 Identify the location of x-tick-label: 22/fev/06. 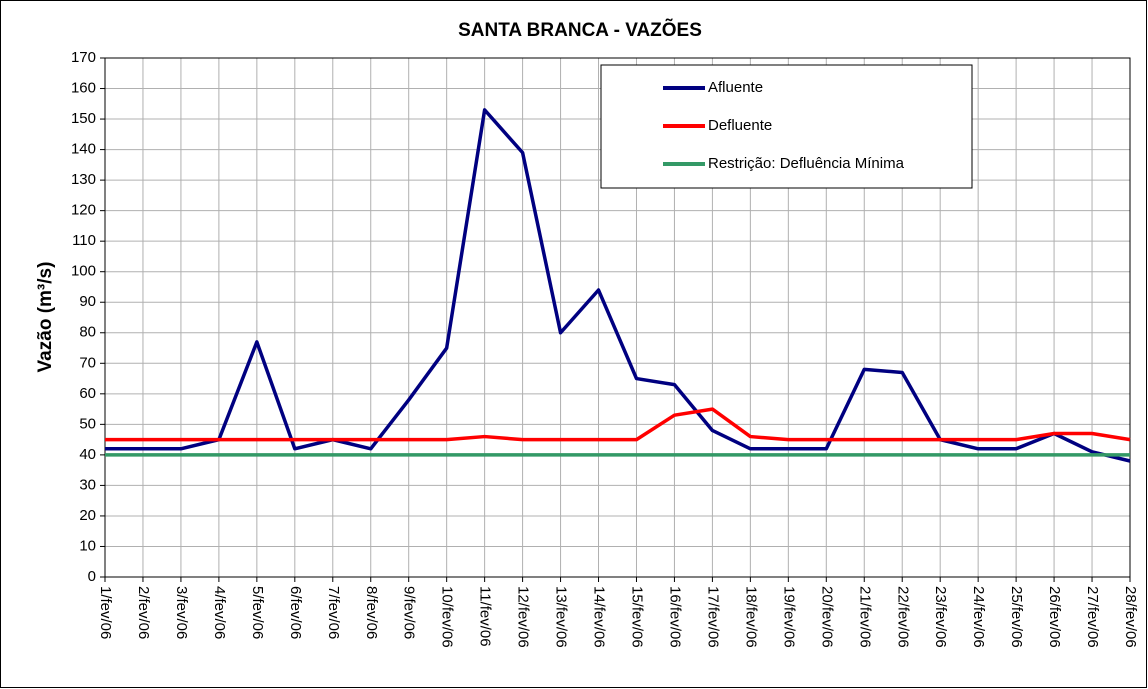
(902, 617).